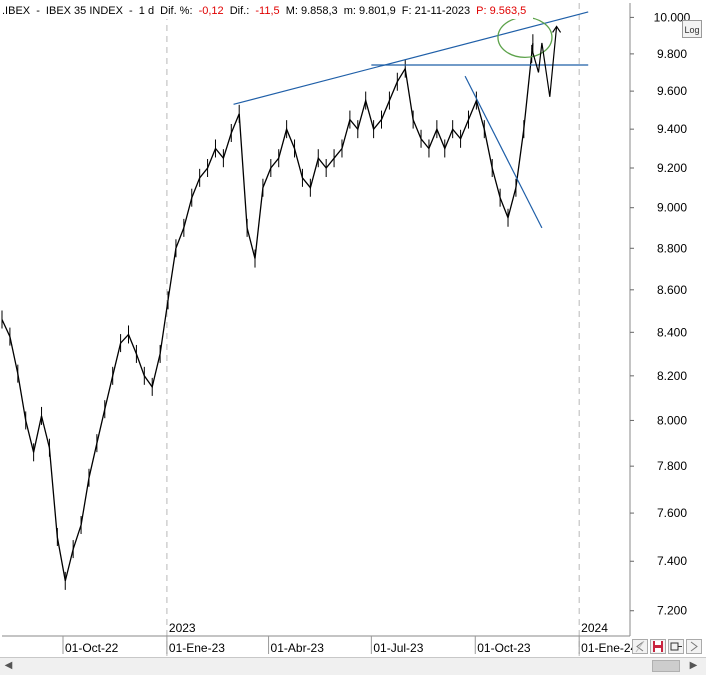 Image resolution: width=706 pixels, height=675 pixels. I want to click on dif-pct-value: -0,12, so click(211, 11).